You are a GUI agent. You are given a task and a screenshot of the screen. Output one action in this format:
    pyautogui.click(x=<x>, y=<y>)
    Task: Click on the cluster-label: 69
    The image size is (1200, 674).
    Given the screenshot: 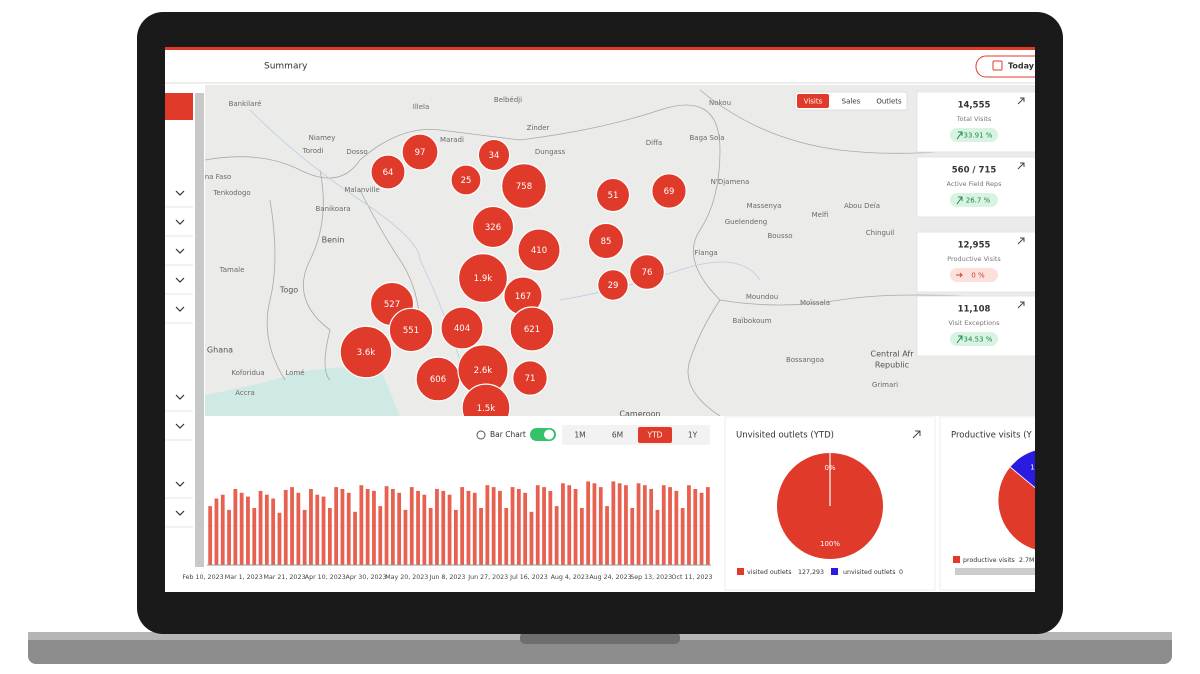 What is the action you would take?
    pyautogui.click(x=669, y=192)
    